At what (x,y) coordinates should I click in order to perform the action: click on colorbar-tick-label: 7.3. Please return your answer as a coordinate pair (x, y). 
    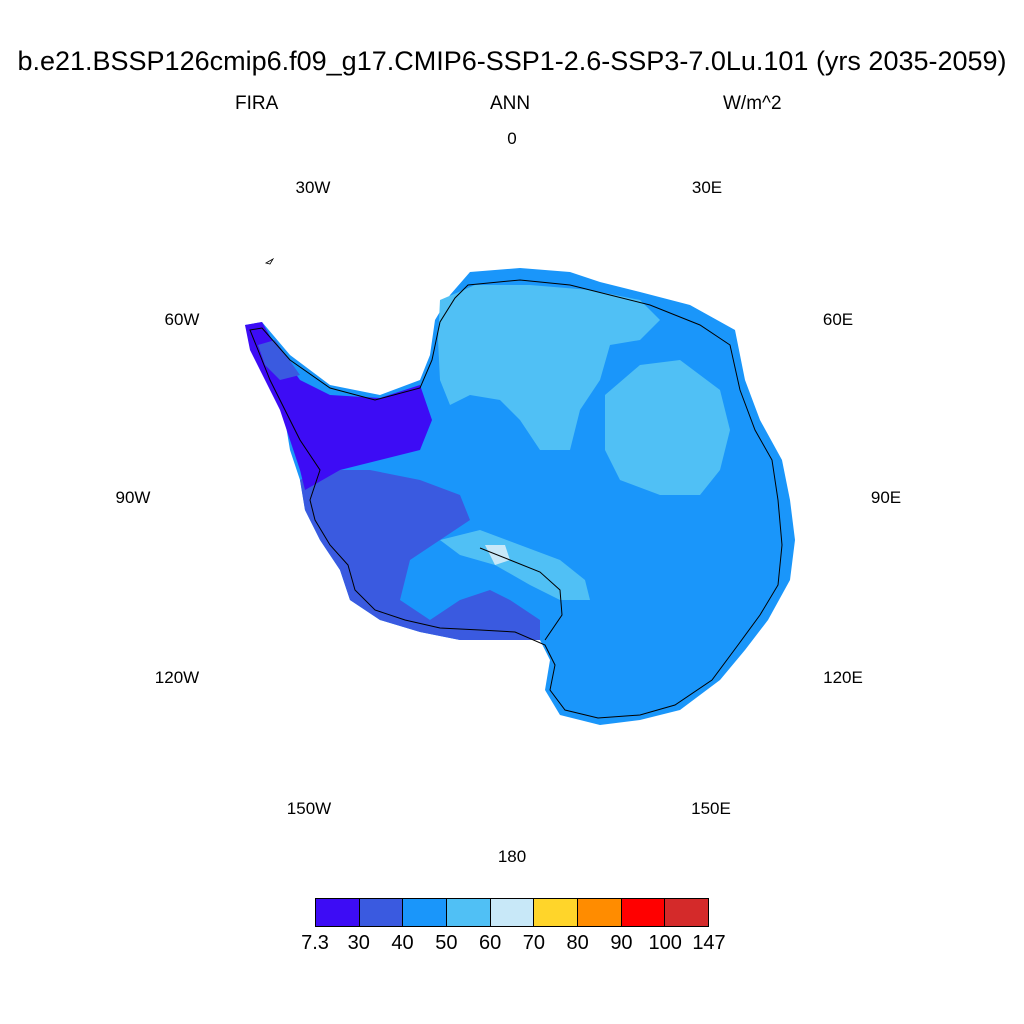
    Looking at the image, I should click on (315, 943).